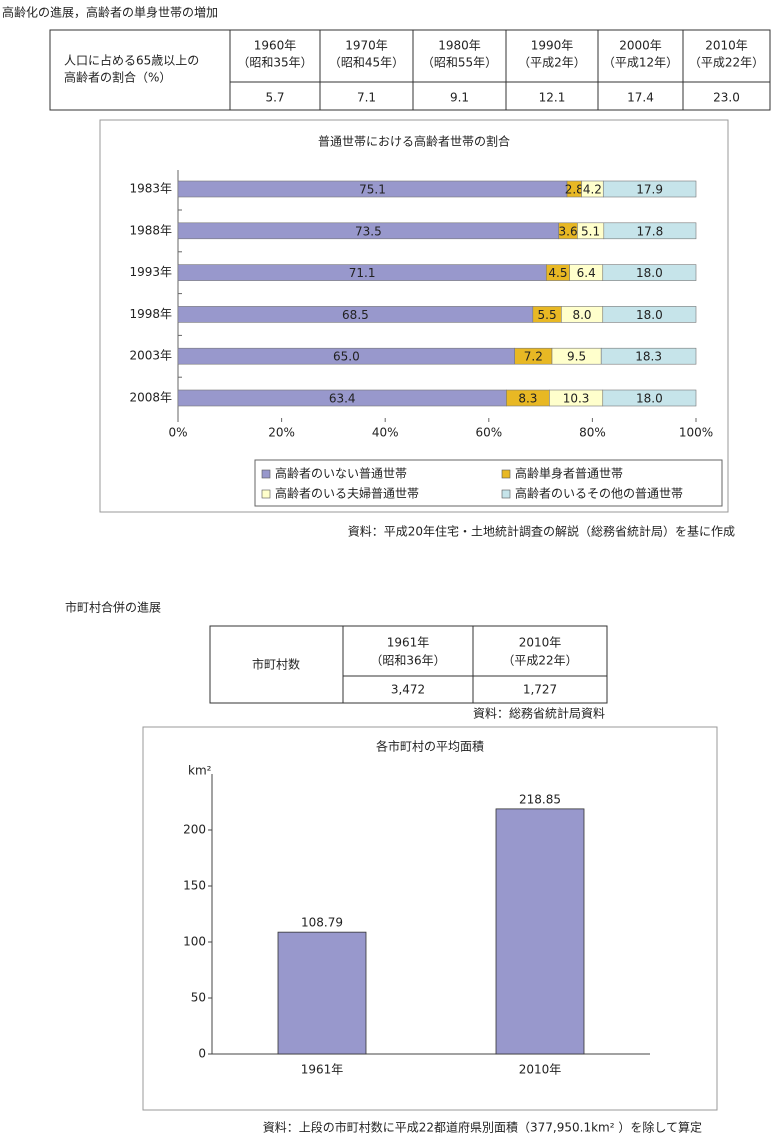 The image size is (772, 1135). I want to click on data-label: 218.85, so click(540, 799).